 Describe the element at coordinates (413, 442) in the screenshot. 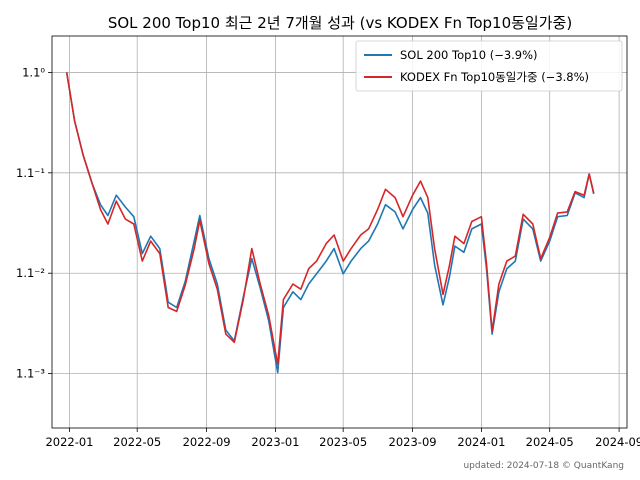

I see `x-tick-label: 2023-09` at that location.